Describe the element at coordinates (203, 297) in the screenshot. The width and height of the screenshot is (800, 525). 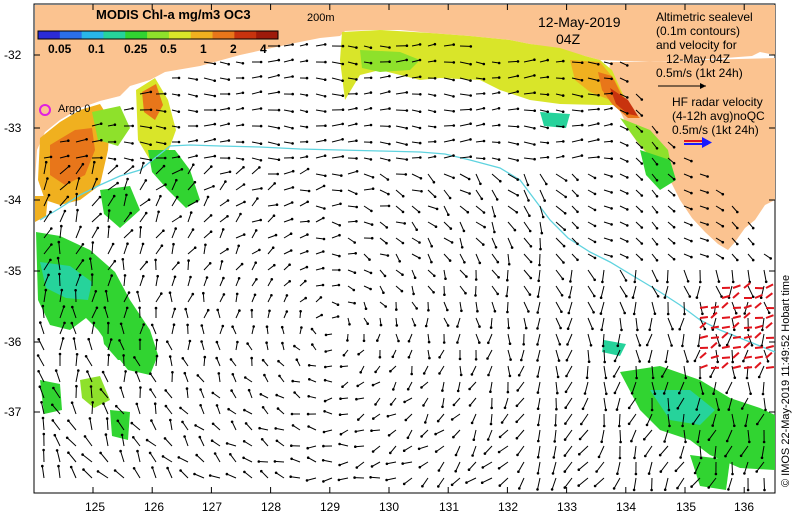
I see `velocity-vector` at that location.